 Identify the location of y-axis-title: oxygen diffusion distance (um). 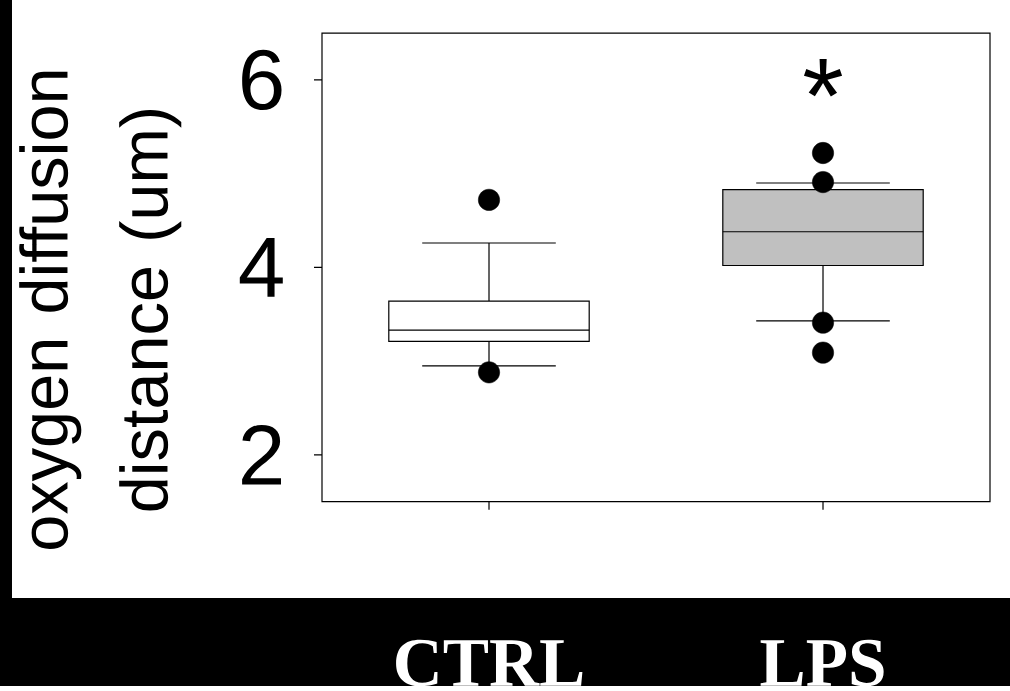
(100, 310).